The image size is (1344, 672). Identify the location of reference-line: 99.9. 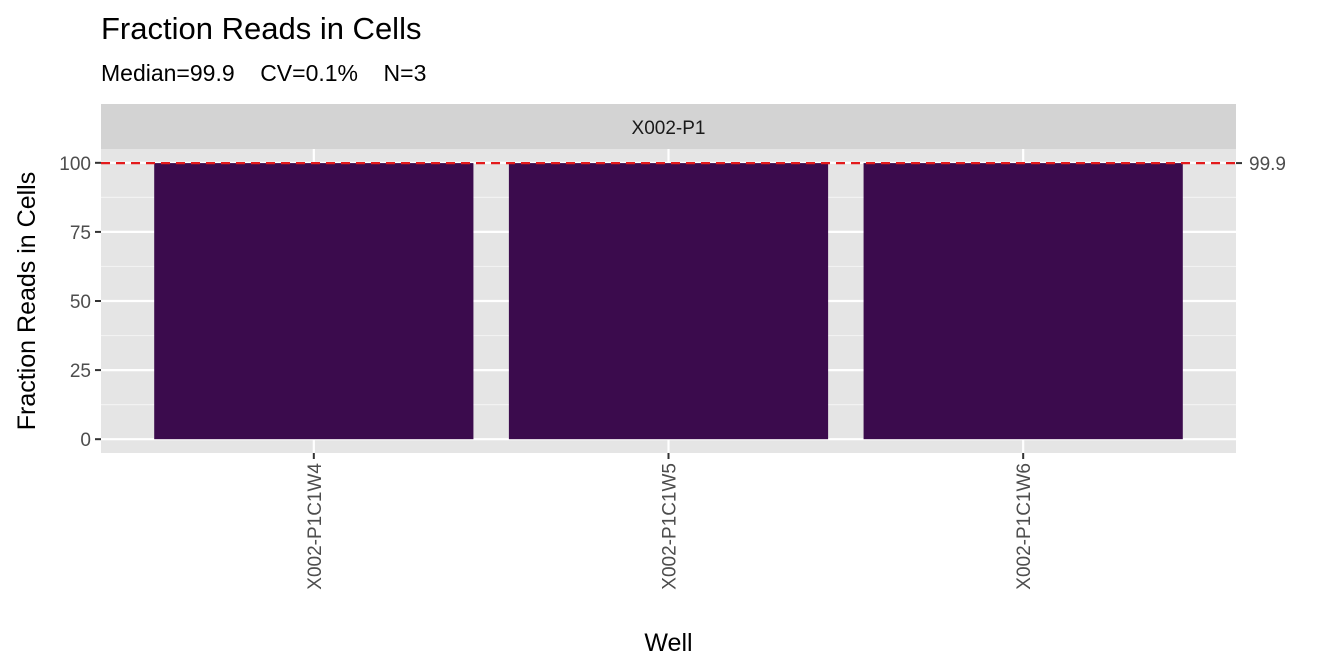
(693, 164).